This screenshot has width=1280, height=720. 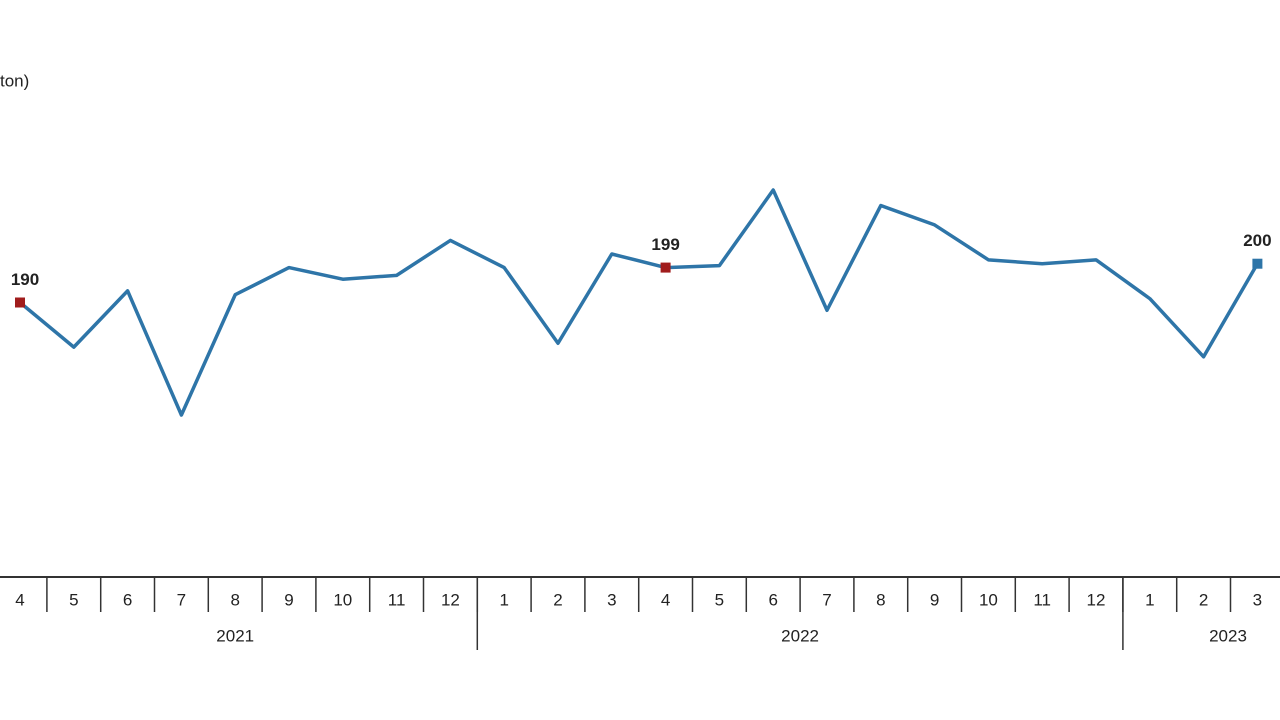 I want to click on year-label: 2023, so click(x=1228, y=635).